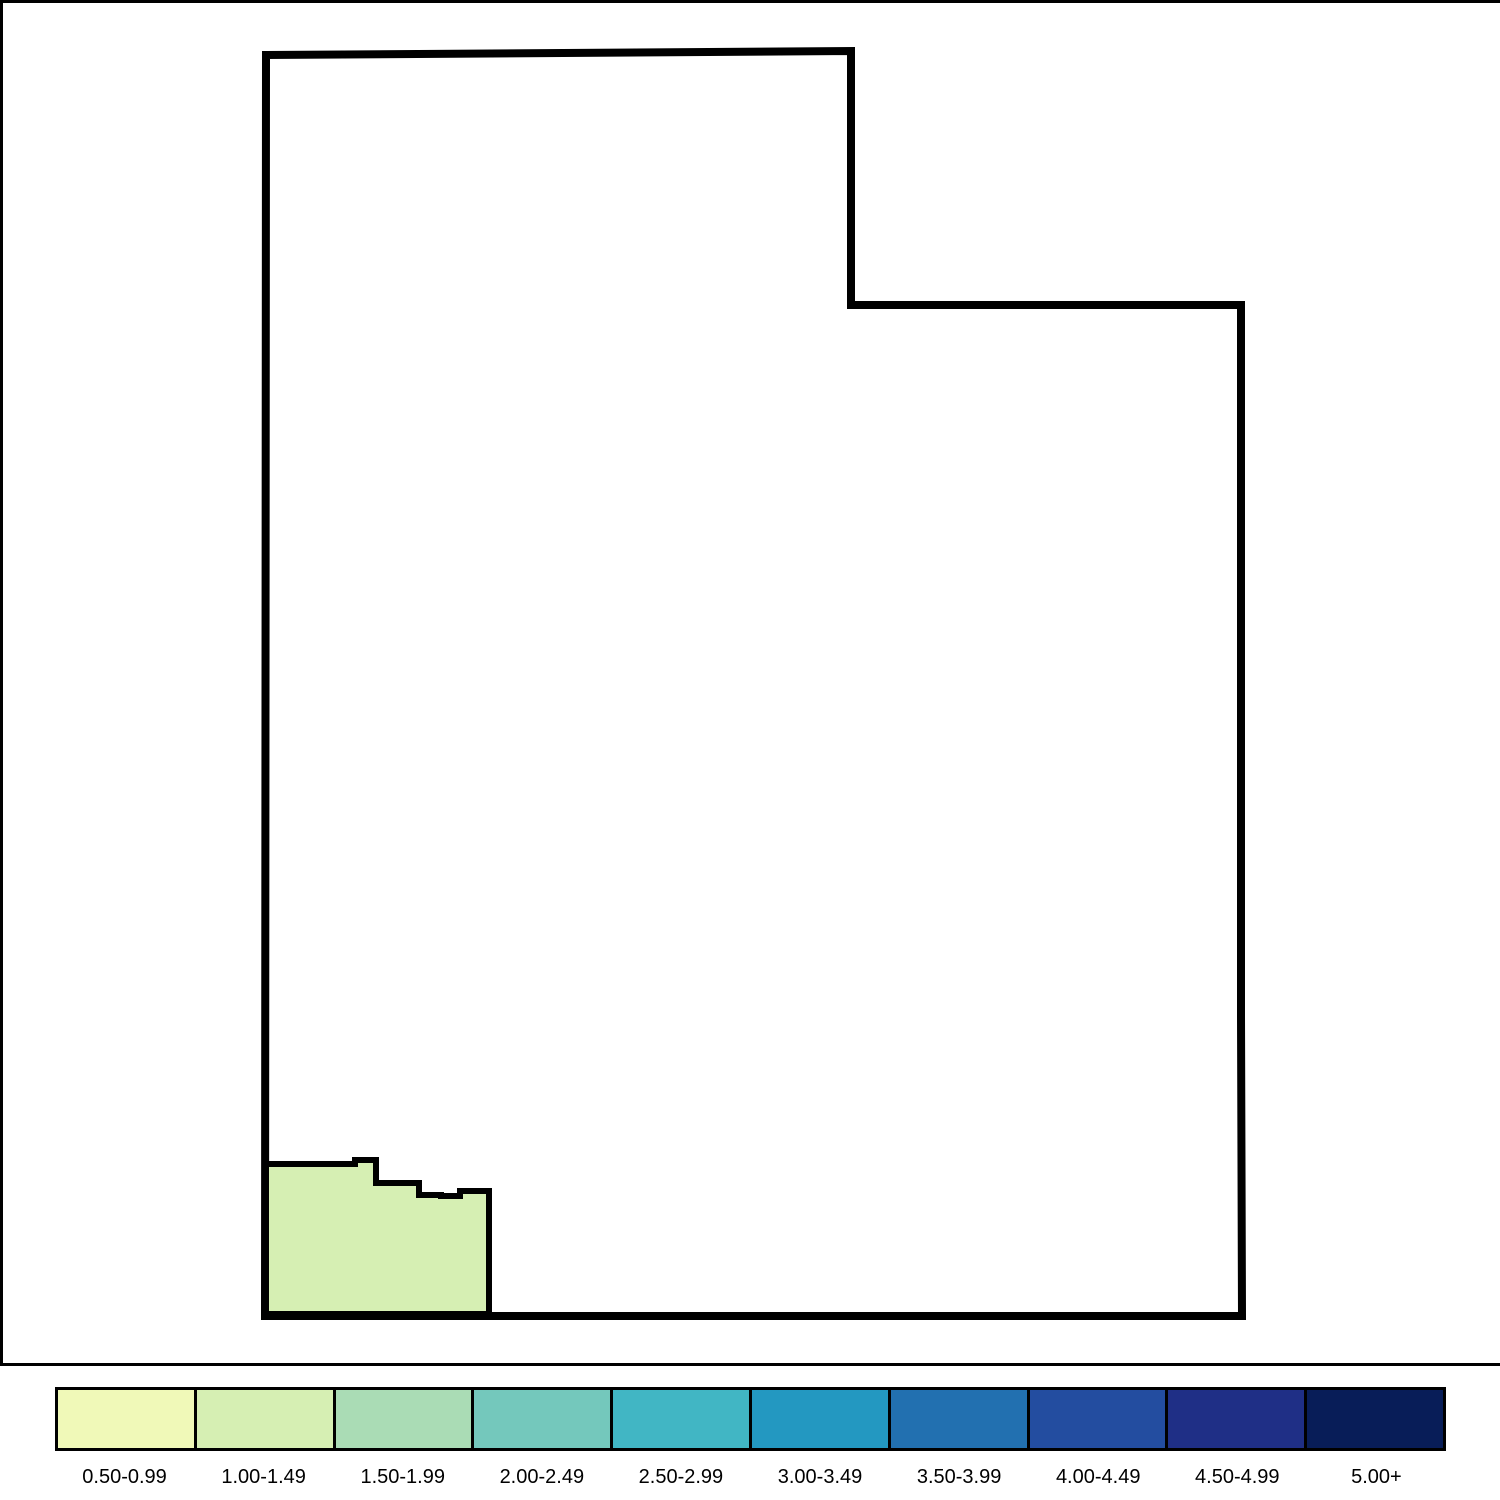  I want to click on legend-label: 4.50-4.99, so click(1237, 1477).